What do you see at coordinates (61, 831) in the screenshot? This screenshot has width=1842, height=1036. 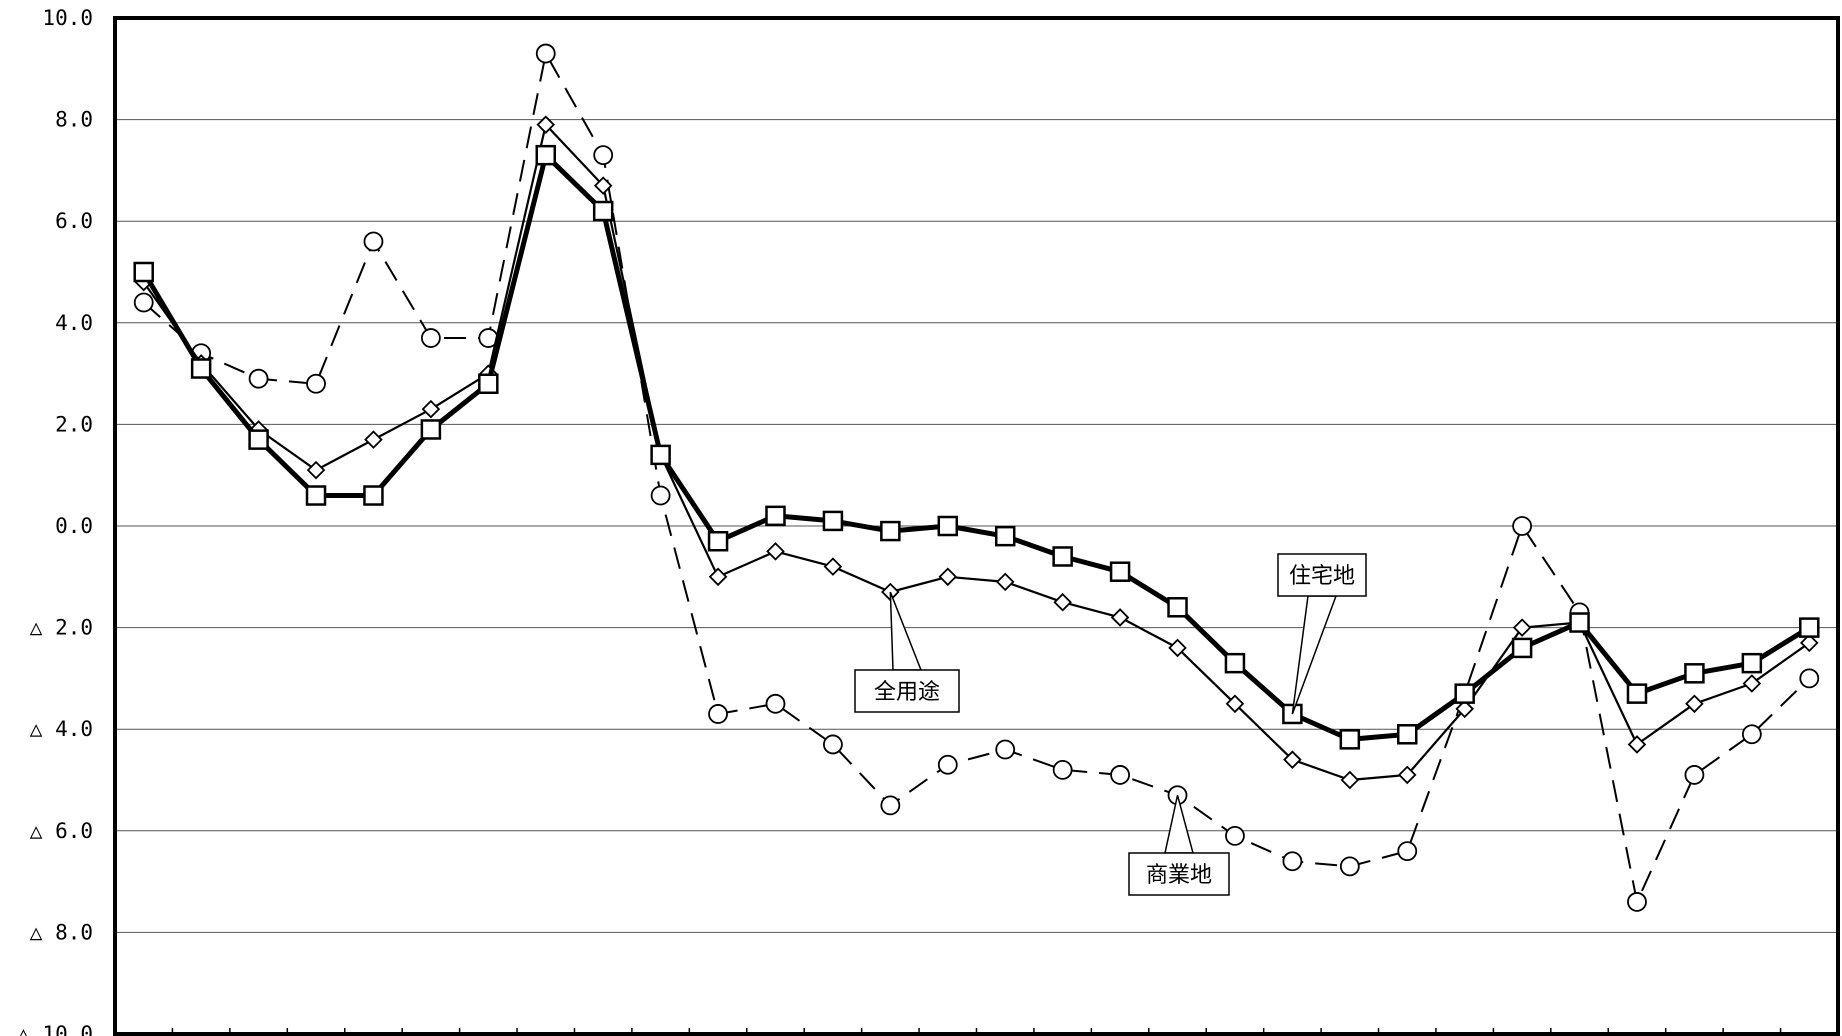 I see `y-tick-label: △ 6.0` at bounding box center [61, 831].